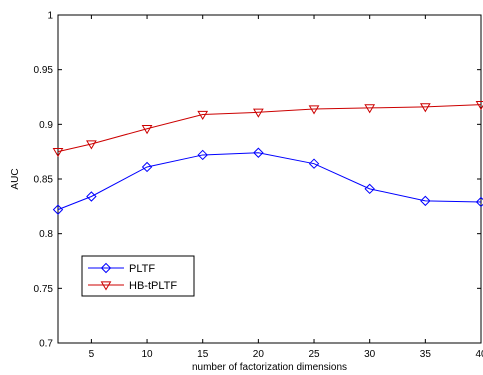 The width and height of the screenshot is (483, 375). I want to click on series-hb-tpltf, so click(267, 129).